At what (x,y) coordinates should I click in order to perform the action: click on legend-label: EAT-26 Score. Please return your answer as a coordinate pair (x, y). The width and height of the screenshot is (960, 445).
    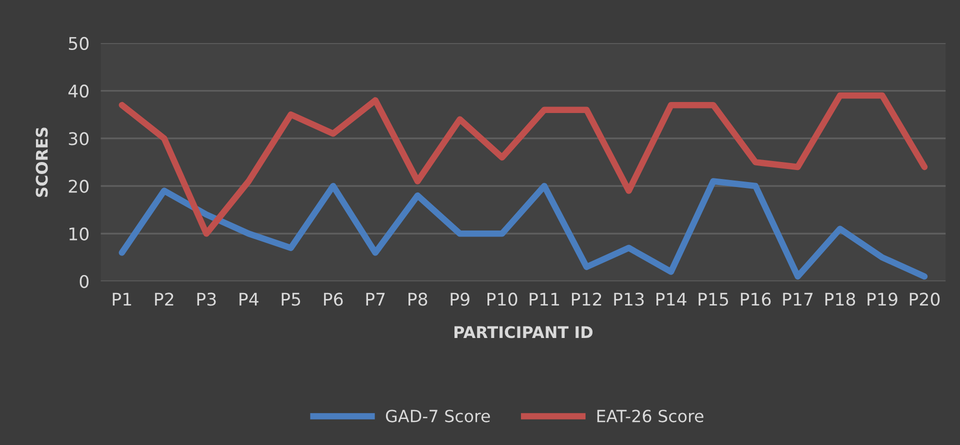
    Looking at the image, I should click on (650, 416).